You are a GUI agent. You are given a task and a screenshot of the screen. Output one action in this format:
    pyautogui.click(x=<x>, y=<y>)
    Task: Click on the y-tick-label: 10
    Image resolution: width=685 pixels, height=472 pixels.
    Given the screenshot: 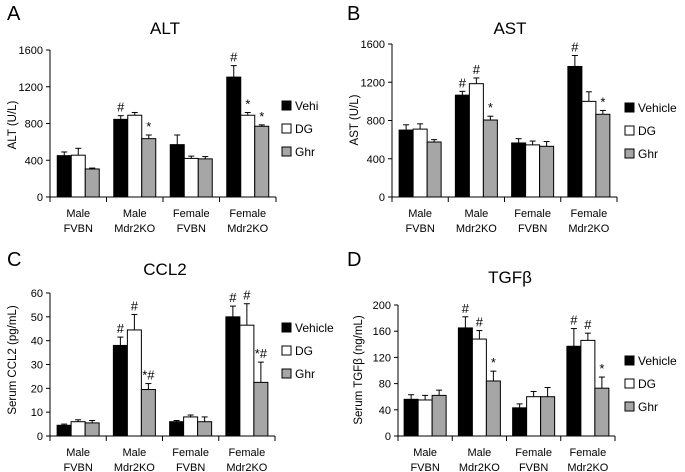 What is the action you would take?
    pyautogui.click(x=37, y=413)
    